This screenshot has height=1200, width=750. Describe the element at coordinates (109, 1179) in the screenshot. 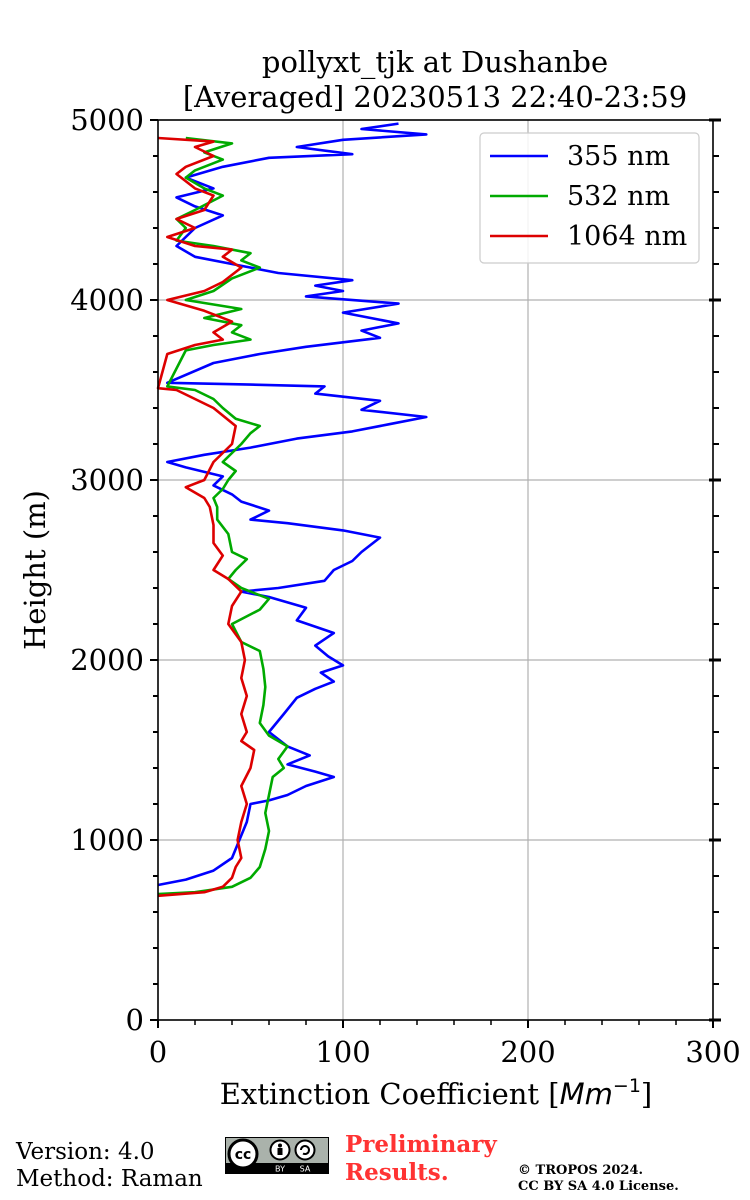

I see `method-text: Method: Raman` at that location.